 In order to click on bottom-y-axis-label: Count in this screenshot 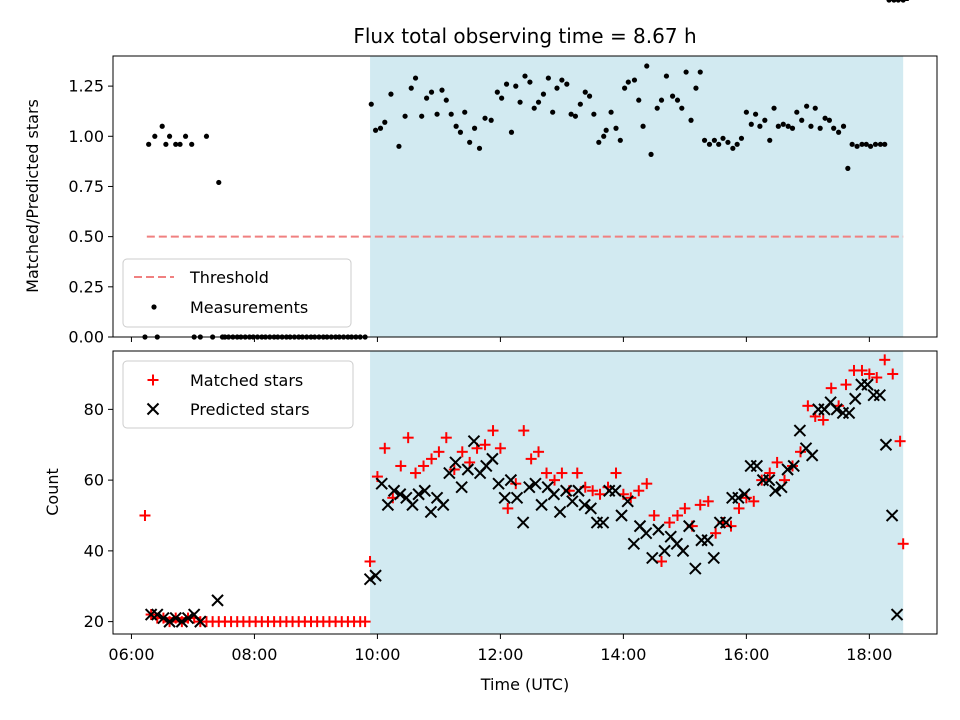, I will do `click(52, 492)`.